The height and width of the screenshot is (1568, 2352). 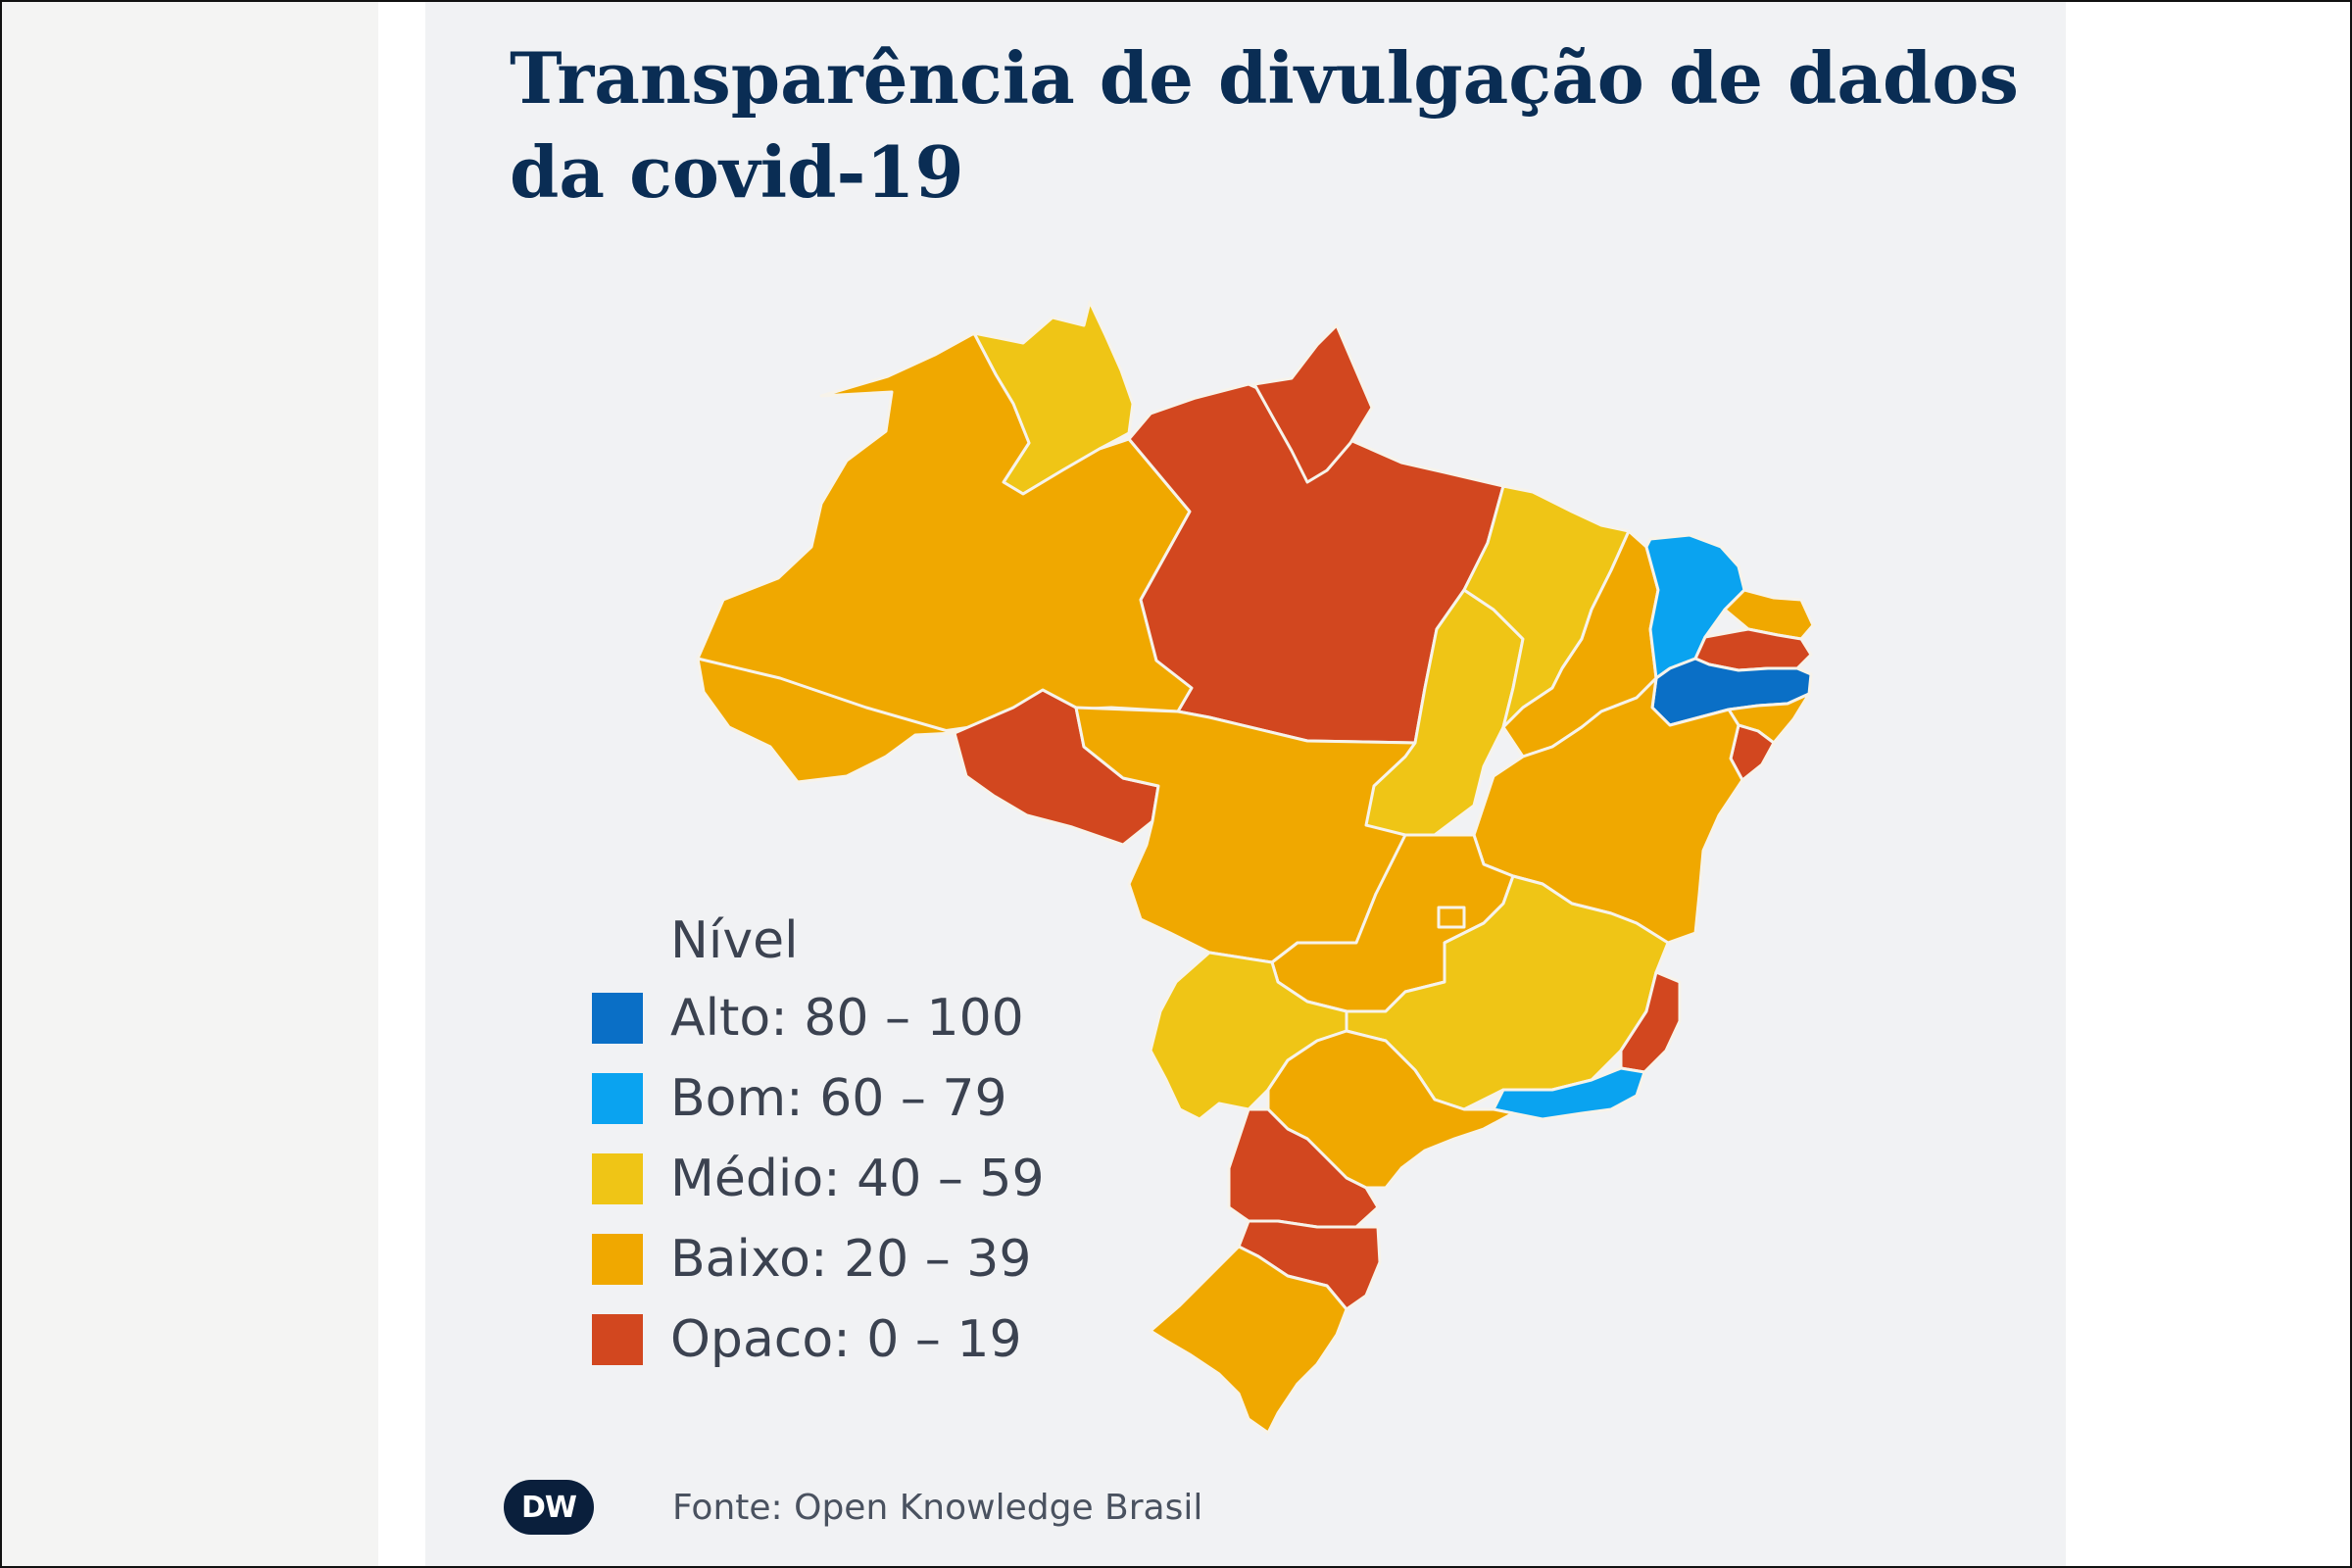 I want to click on legend-item-medio: Médio: 40 – 59, so click(x=886, y=1179).